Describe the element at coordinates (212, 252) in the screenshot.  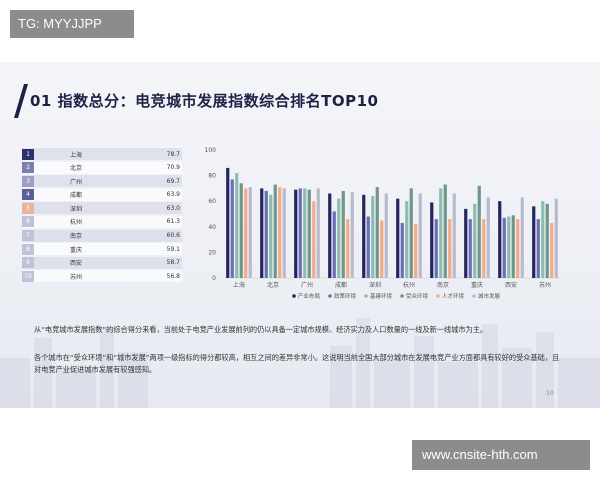
I see `y-tick-label: 20` at that location.